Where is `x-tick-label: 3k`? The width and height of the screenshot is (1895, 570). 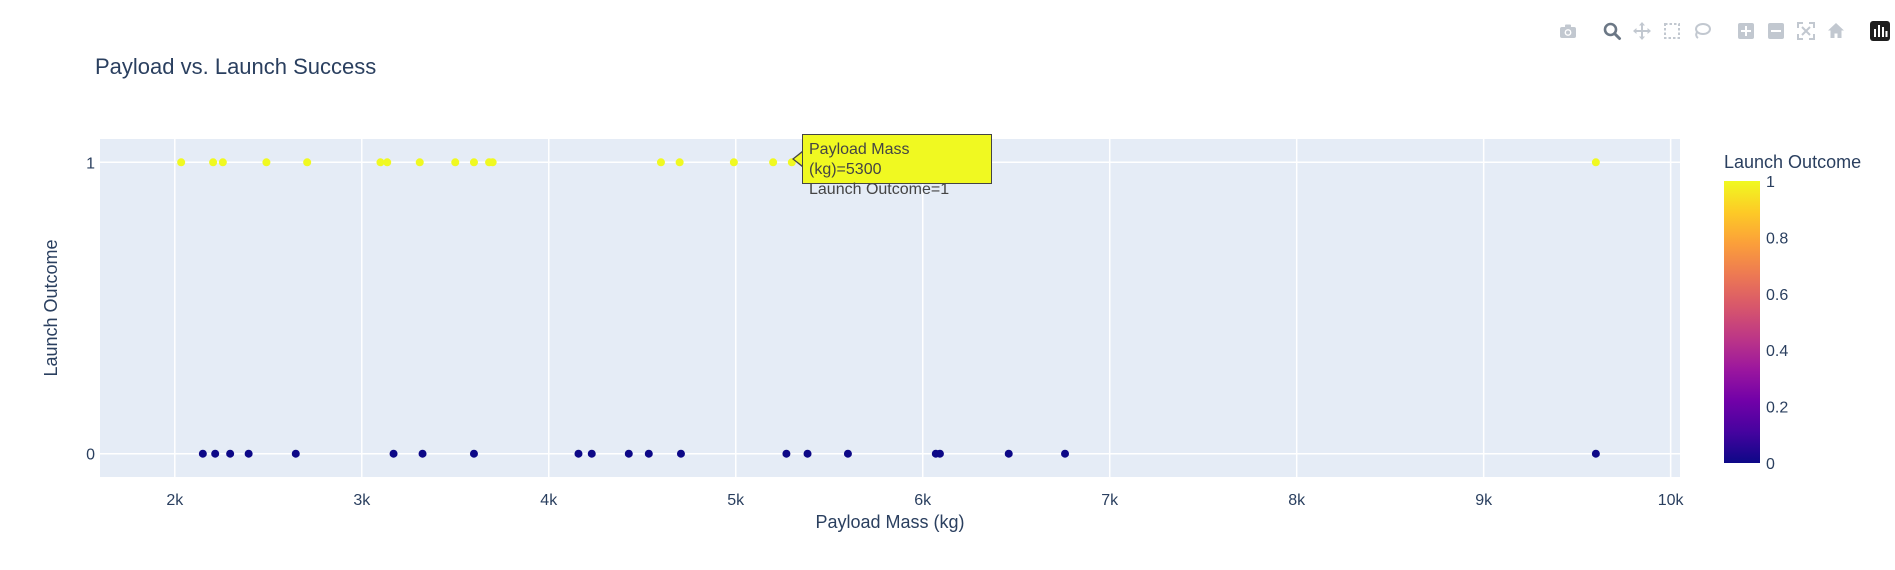 x-tick-label: 3k is located at coordinates (362, 500).